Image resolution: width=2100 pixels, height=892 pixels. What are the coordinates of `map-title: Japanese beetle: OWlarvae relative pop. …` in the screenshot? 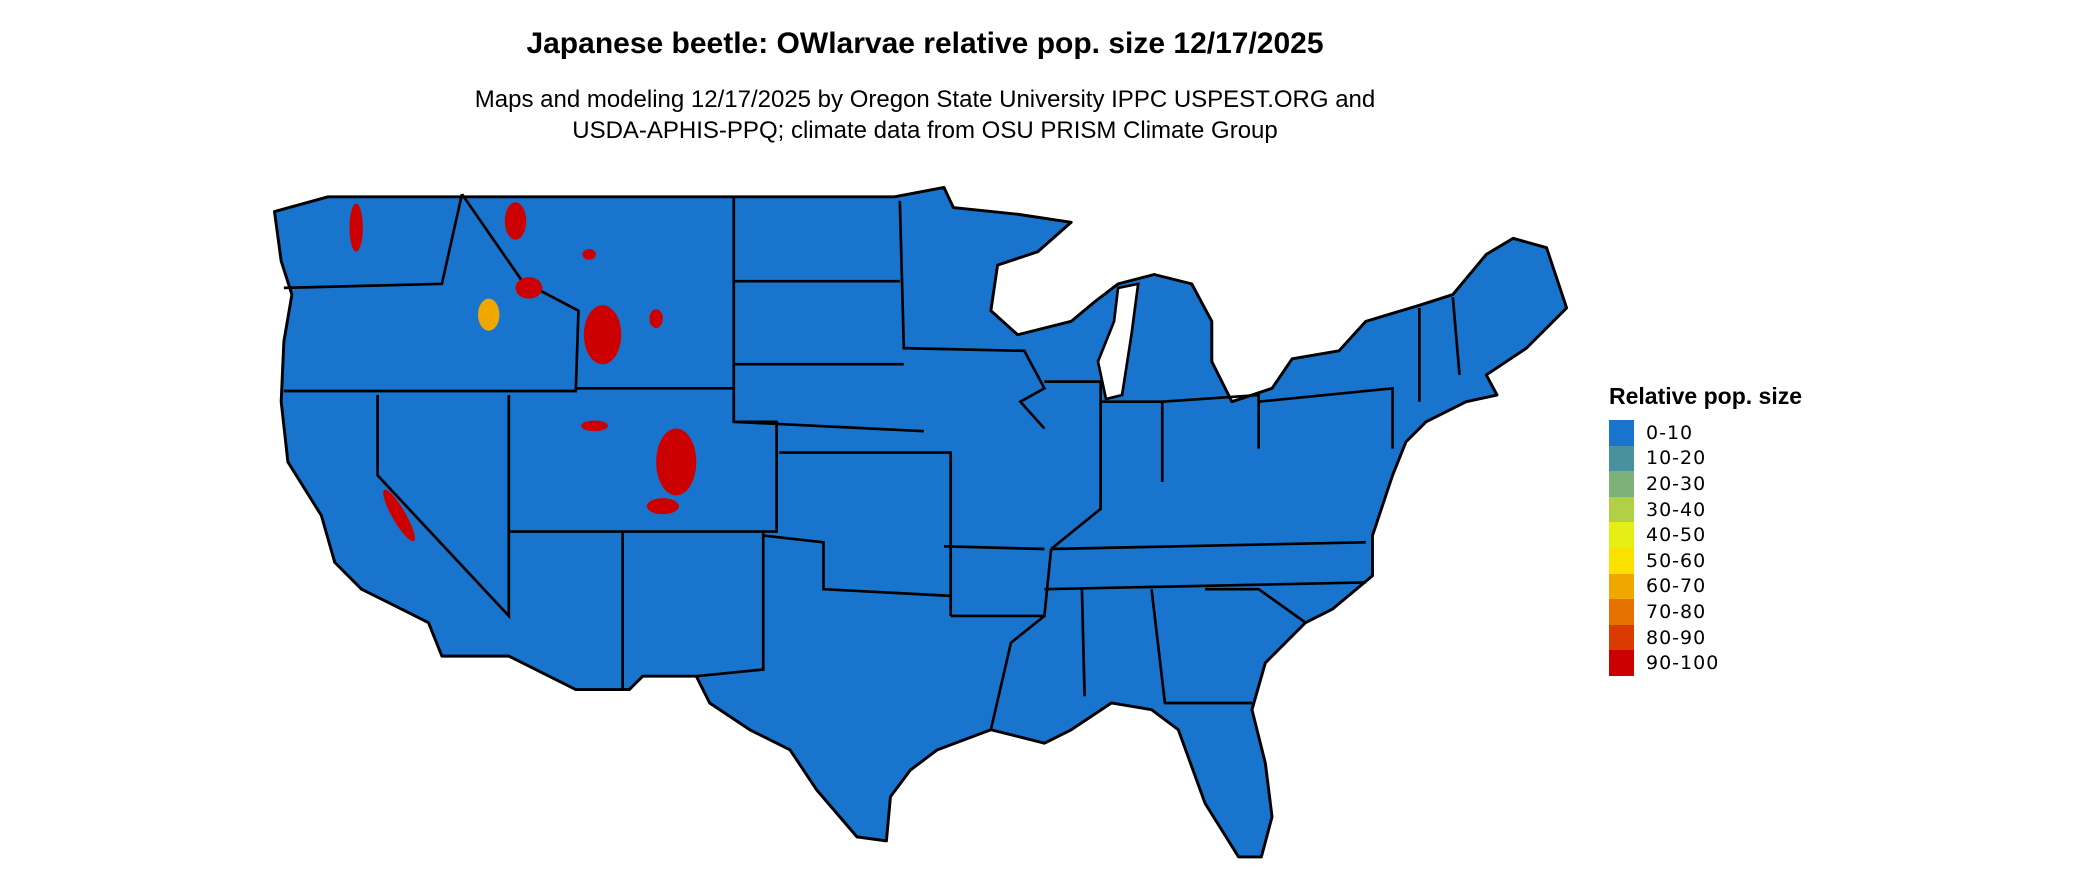 It's located at (925, 43).